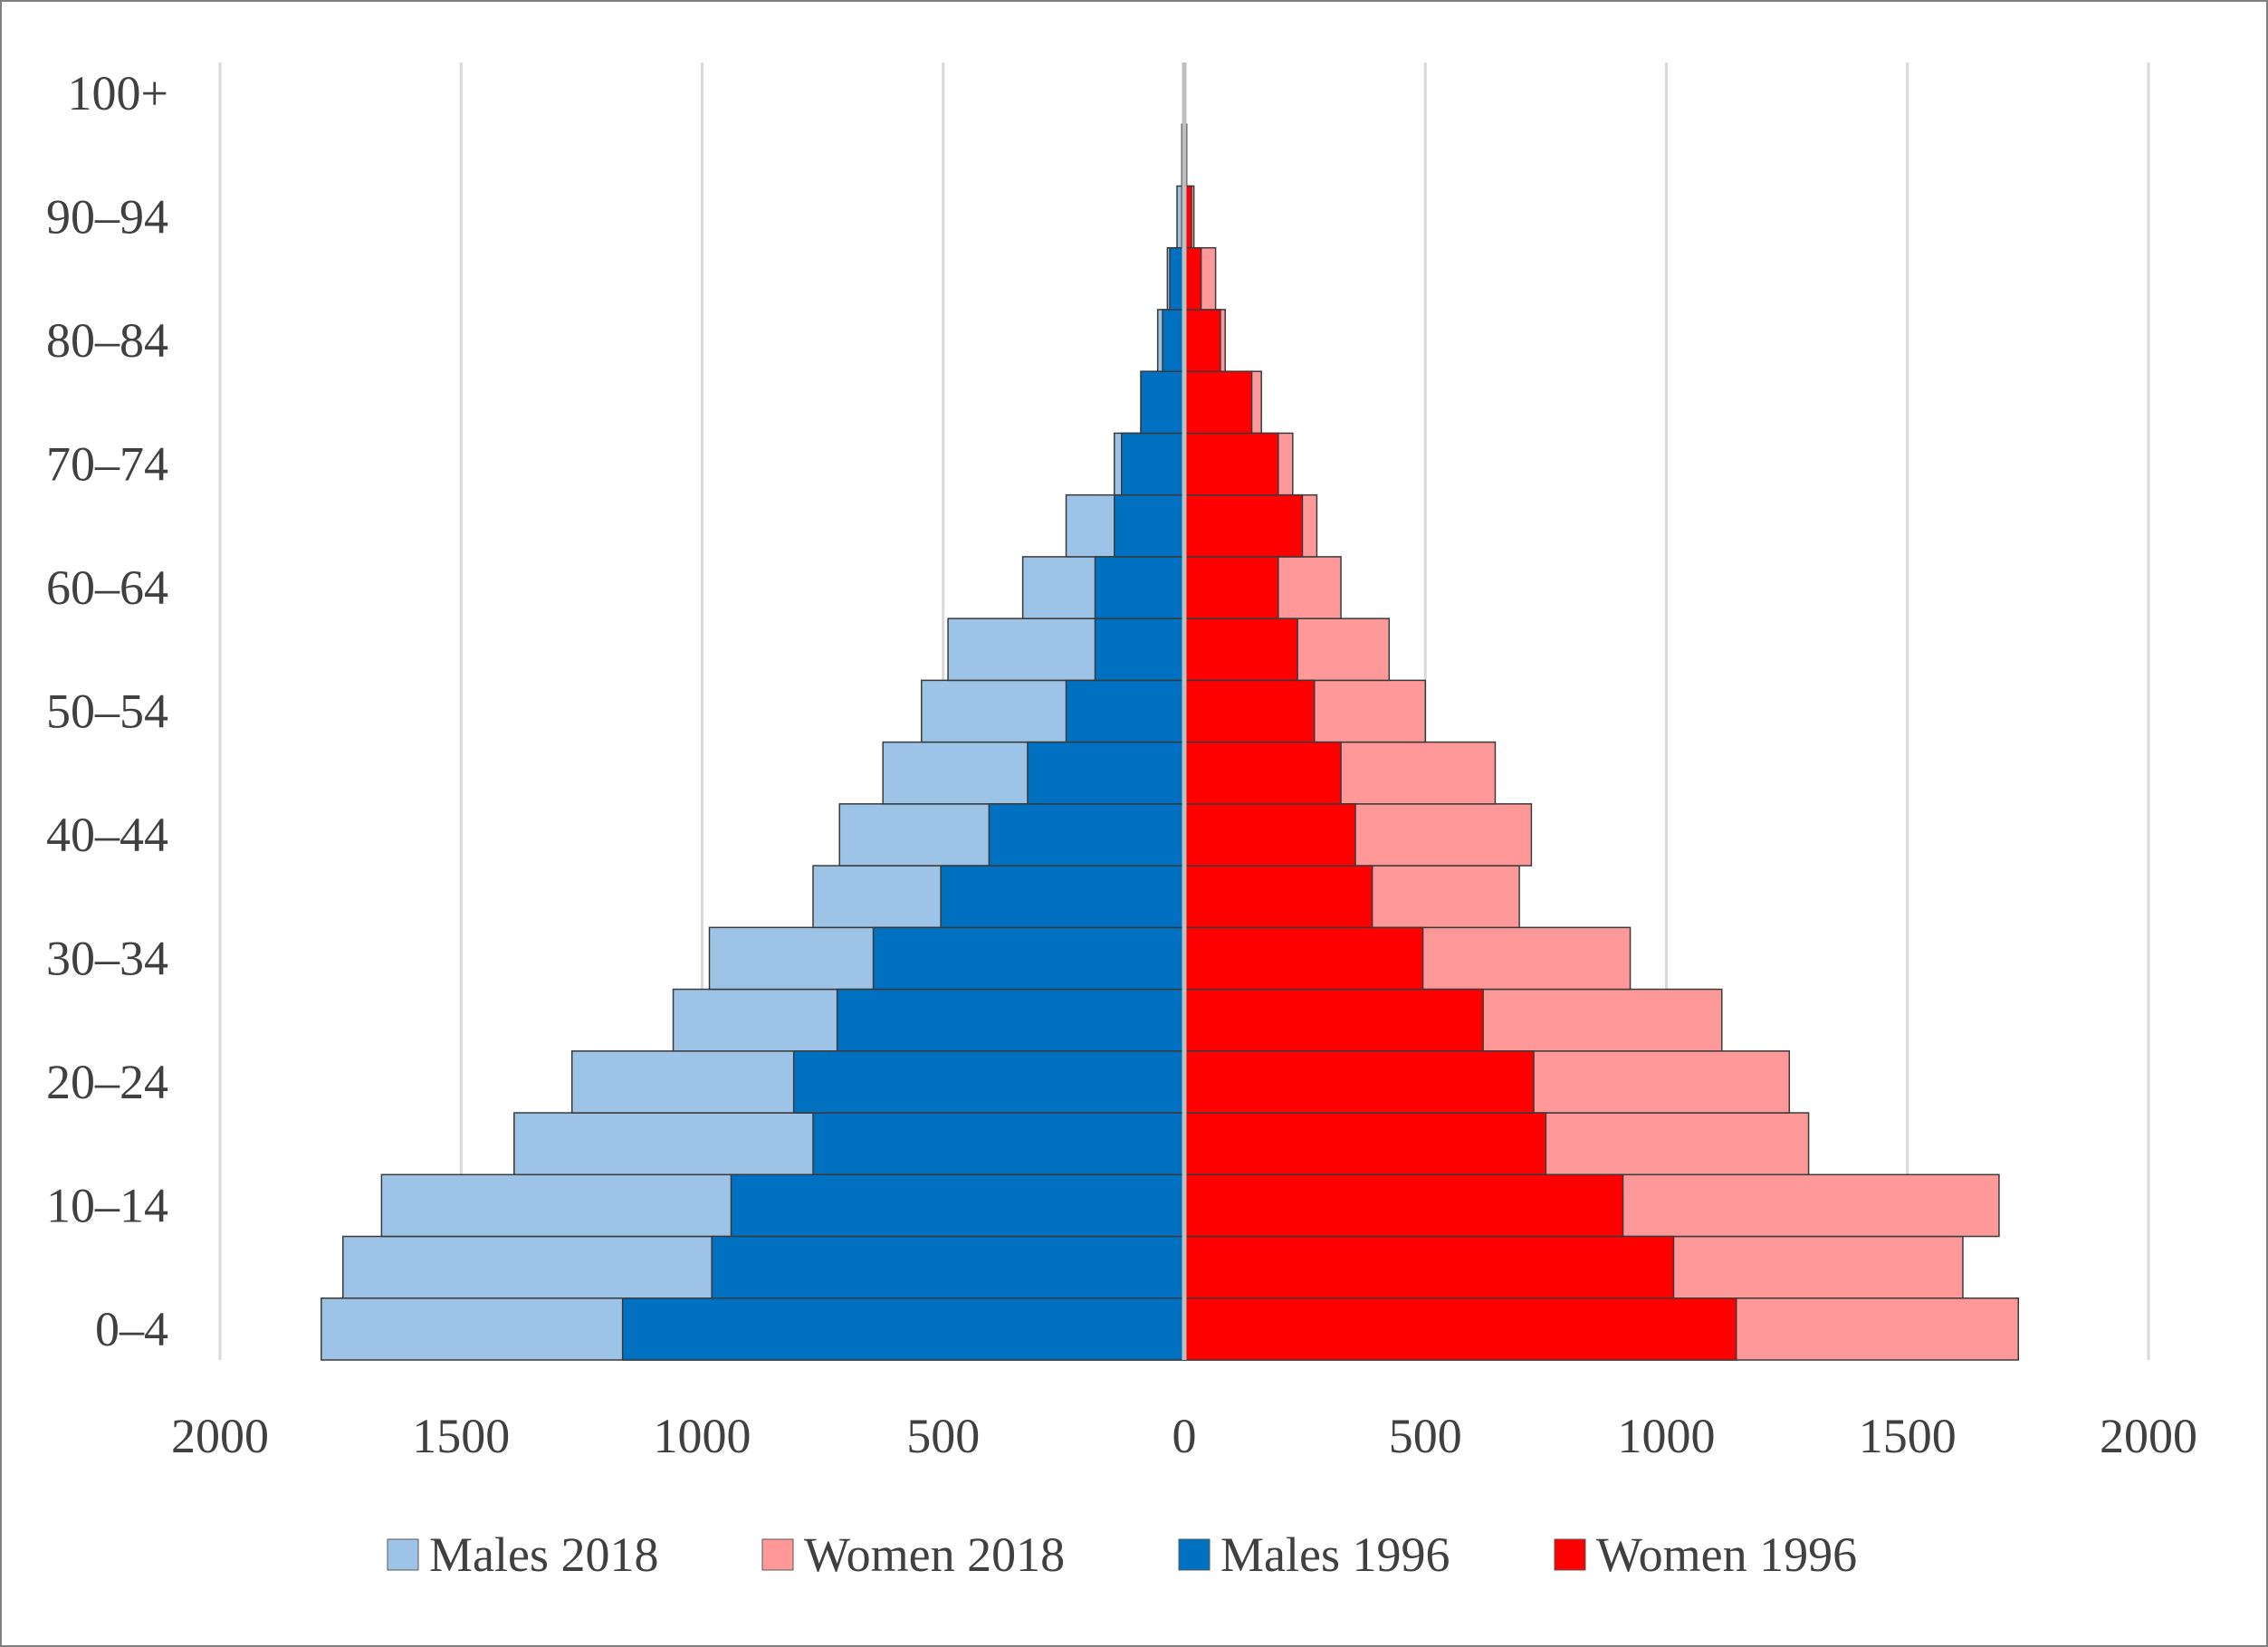 The width and height of the screenshot is (2268, 1647). What do you see at coordinates (107, 1082) in the screenshot?
I see `y-tick-label: 20–24` at bounding box center [107, 1082].